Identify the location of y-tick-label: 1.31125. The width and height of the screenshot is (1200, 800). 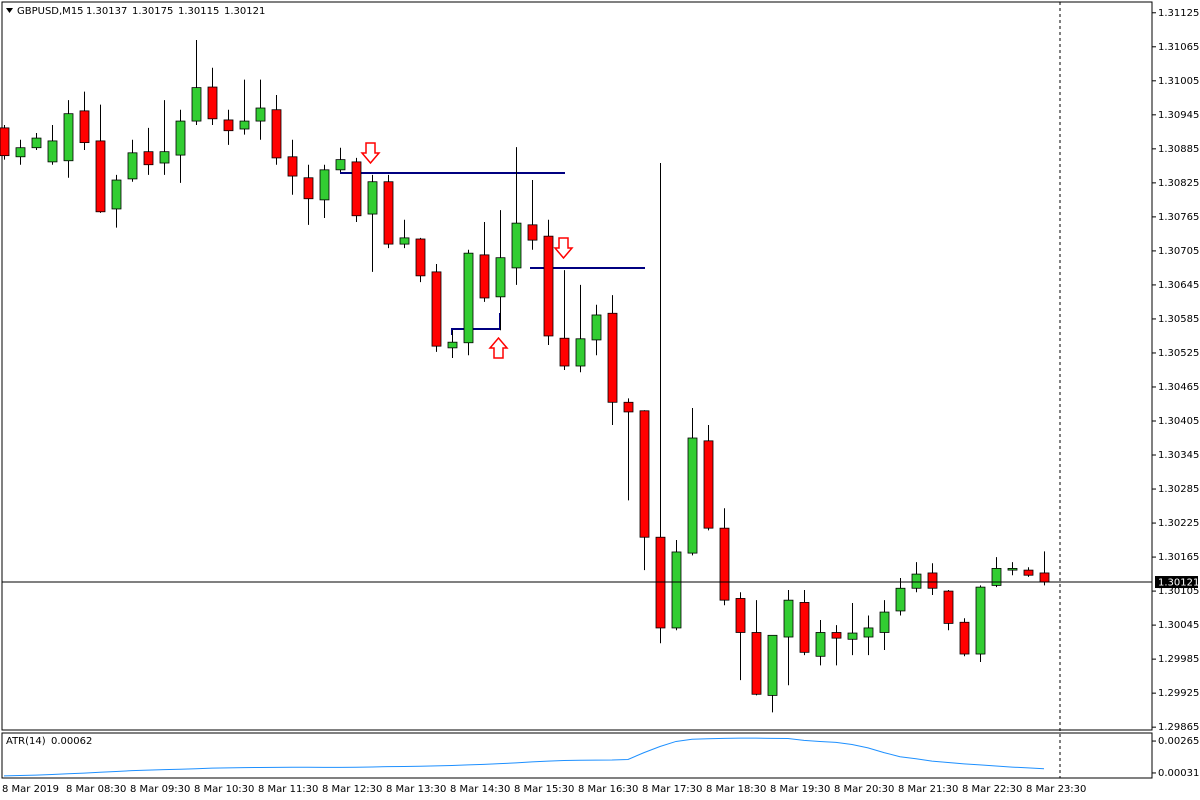
(1178, 13).